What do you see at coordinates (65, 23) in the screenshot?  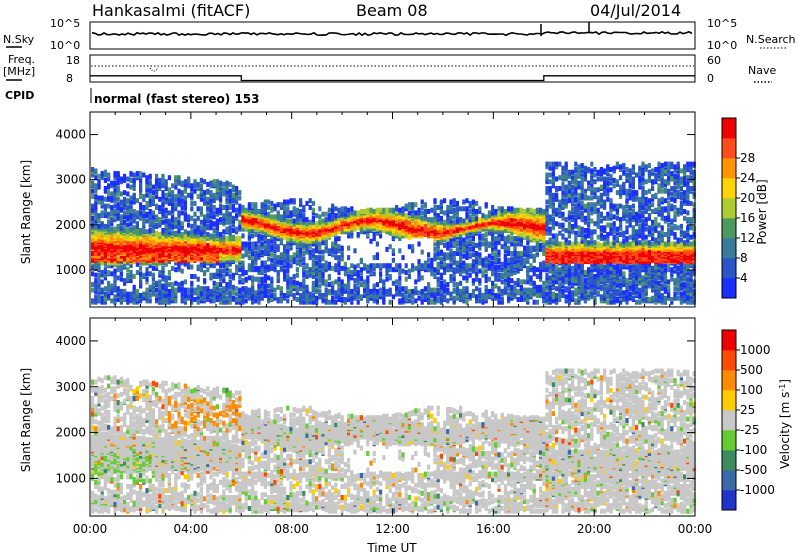 I see `noise-tick-left-top: 10^5` at bounding box center [65, 23].